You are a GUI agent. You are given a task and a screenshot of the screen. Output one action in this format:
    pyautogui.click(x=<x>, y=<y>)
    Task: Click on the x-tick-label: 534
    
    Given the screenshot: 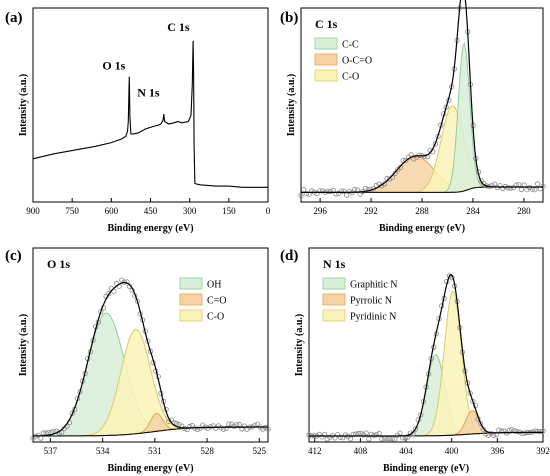 What is the action you would take?
    pyautogui.click(x=103, y=451)
    